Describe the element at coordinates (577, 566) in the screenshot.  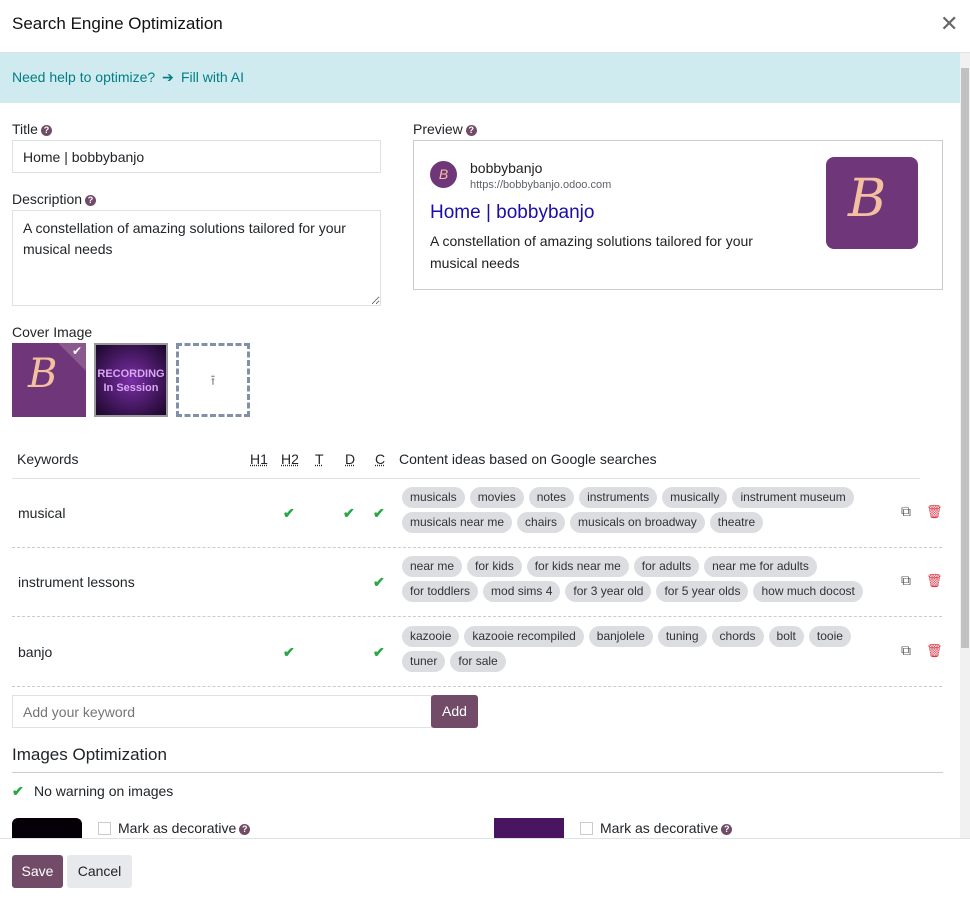
I see `keyword-suggestion-tag: for kids near me` at that location.